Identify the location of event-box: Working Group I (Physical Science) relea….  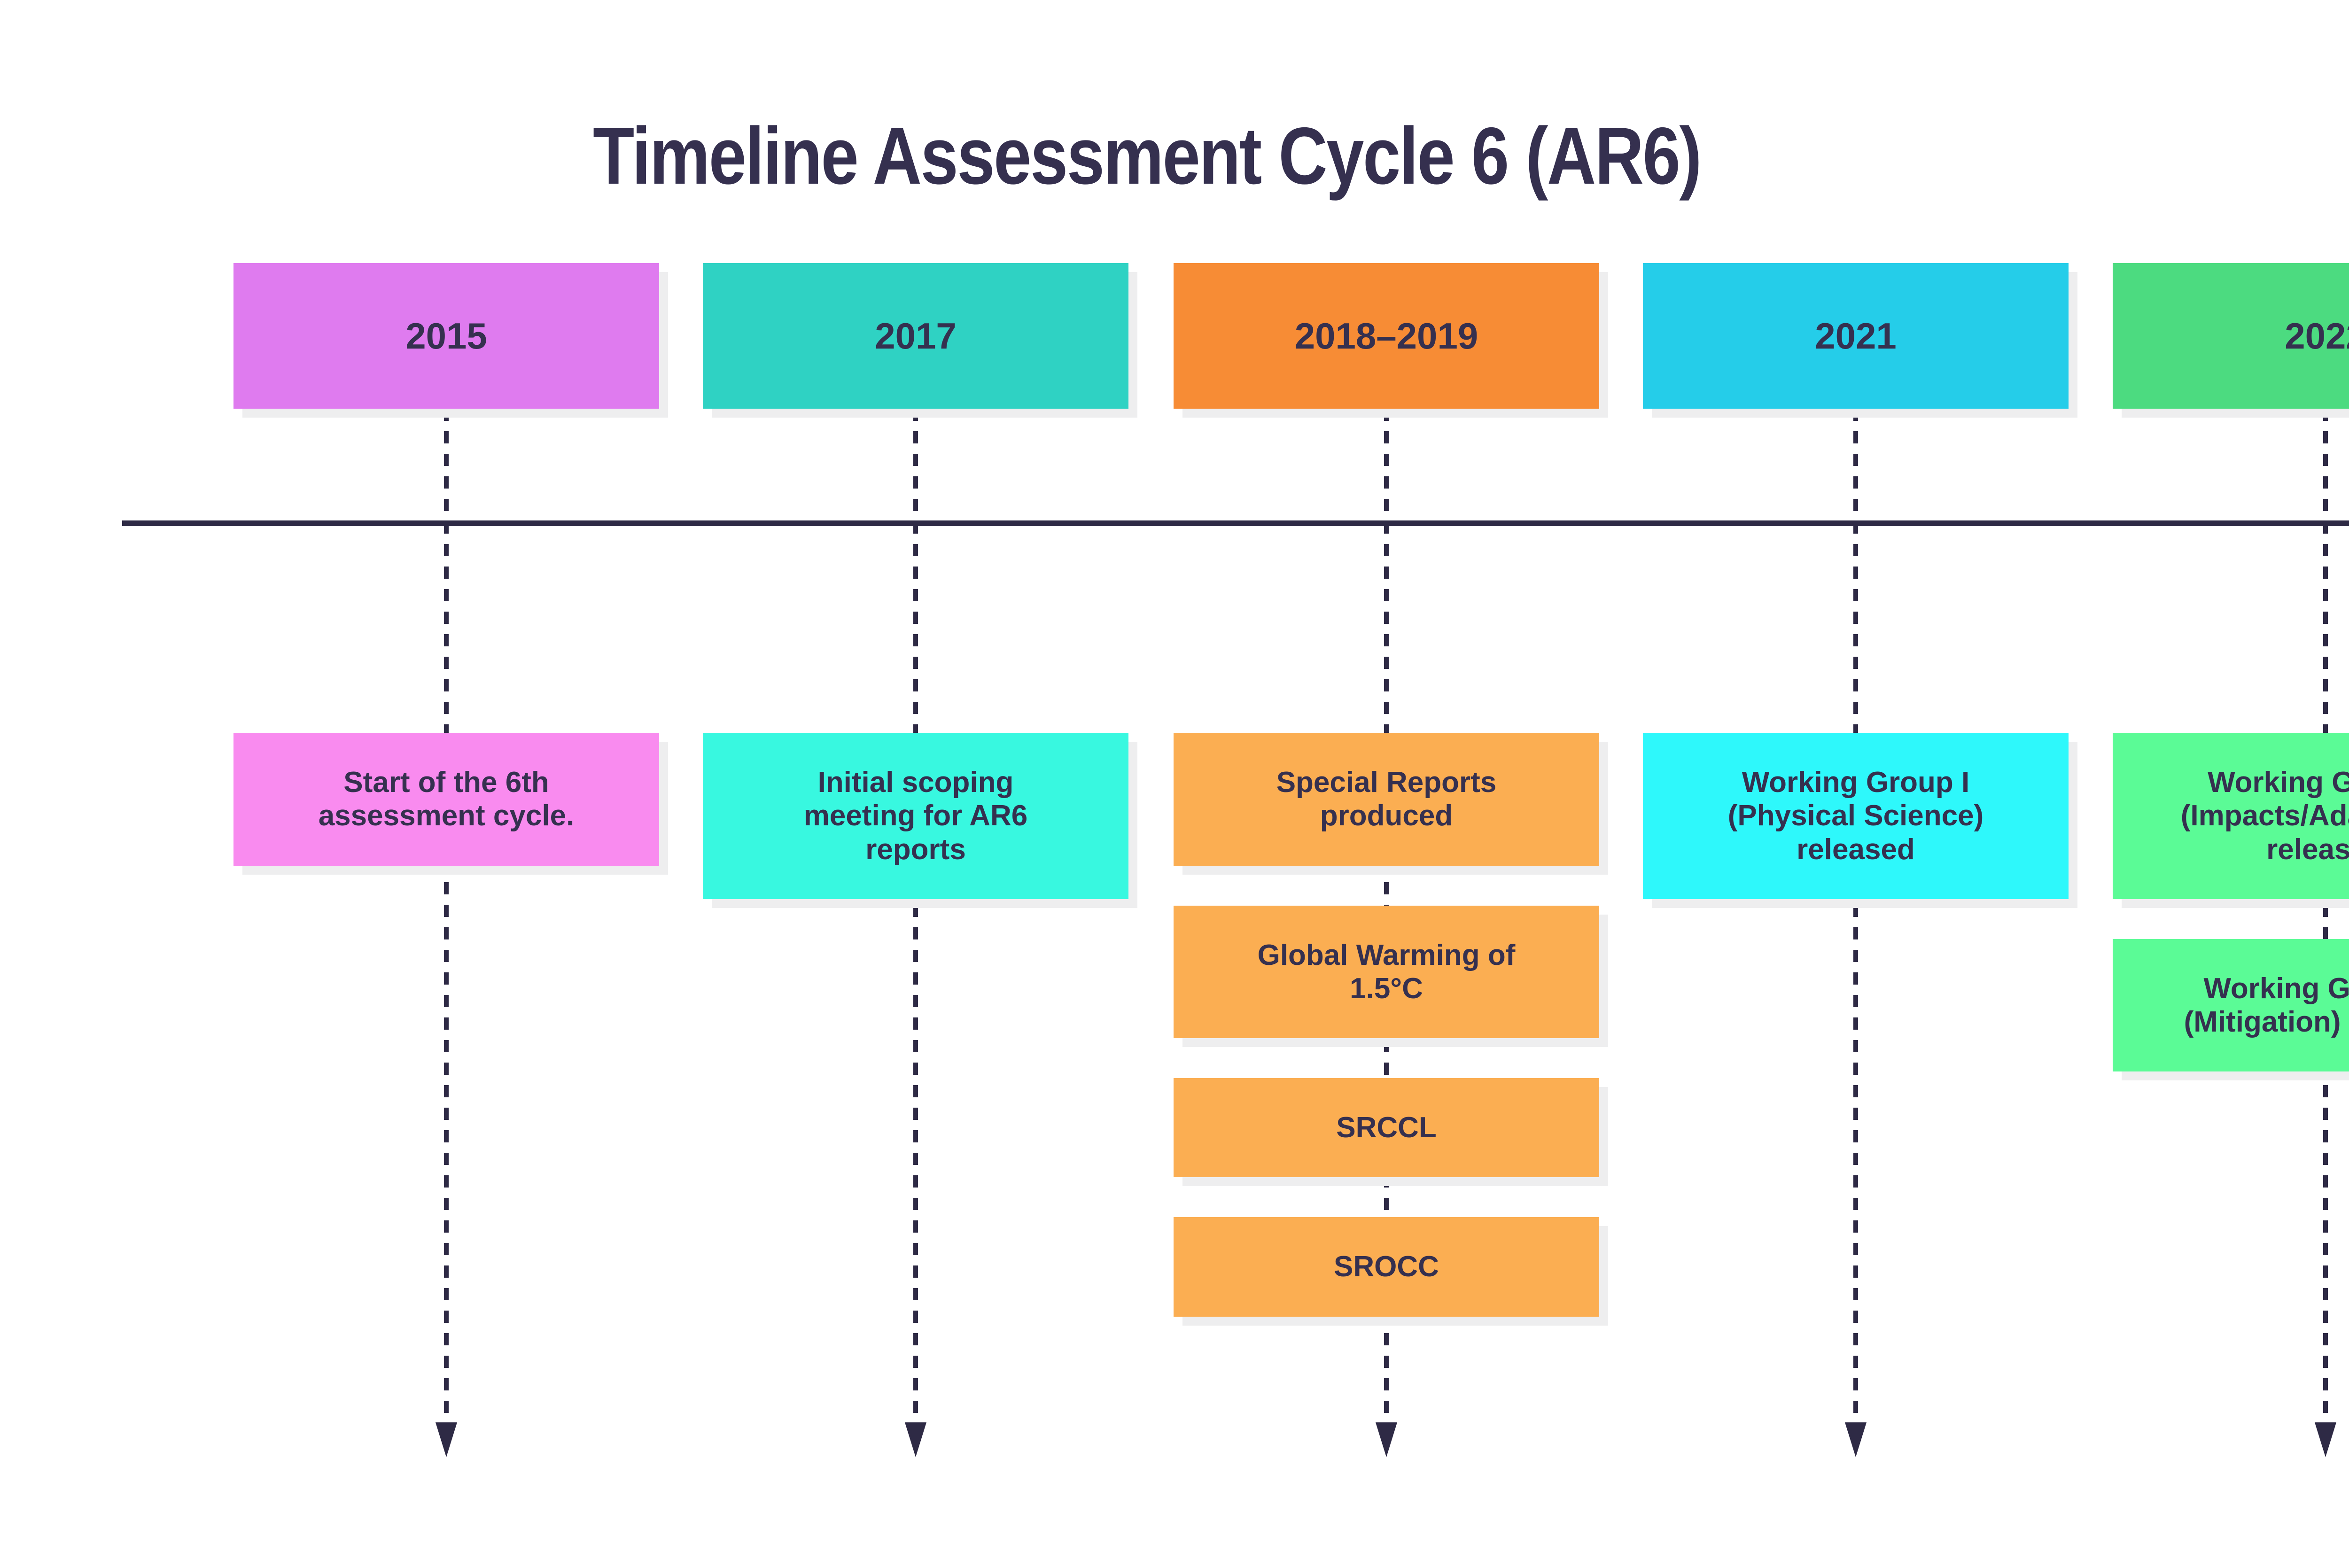
(1856, 816).